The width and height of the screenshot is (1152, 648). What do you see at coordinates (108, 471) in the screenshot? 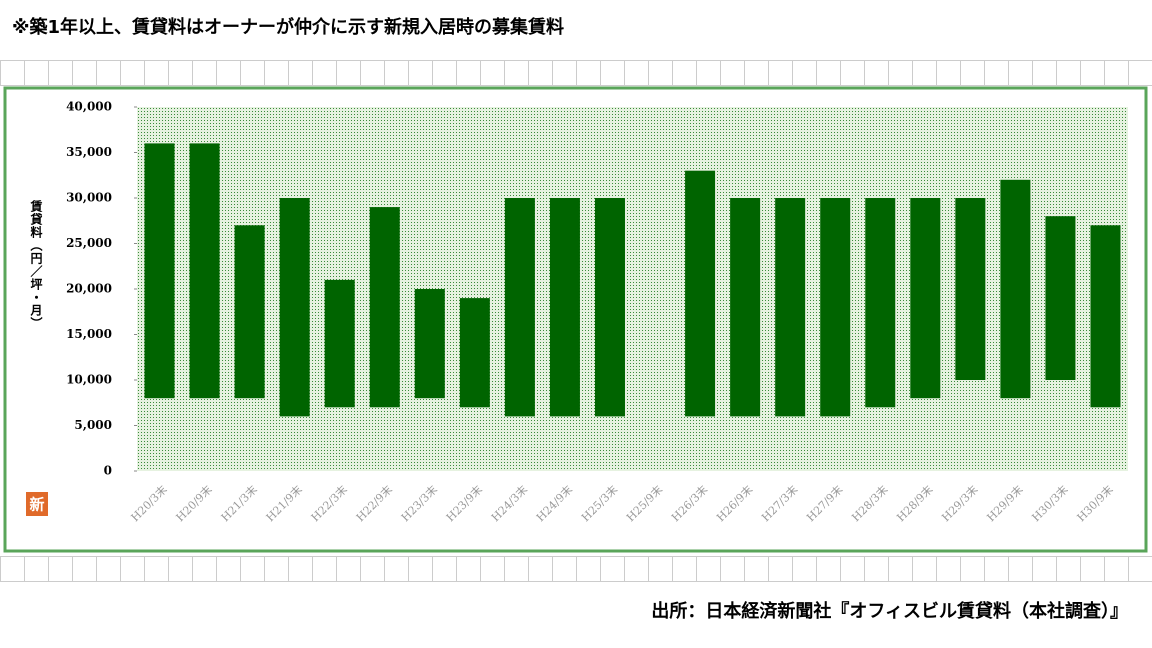
I see `y-tick-label: 0` at bounding box center [108, 471].